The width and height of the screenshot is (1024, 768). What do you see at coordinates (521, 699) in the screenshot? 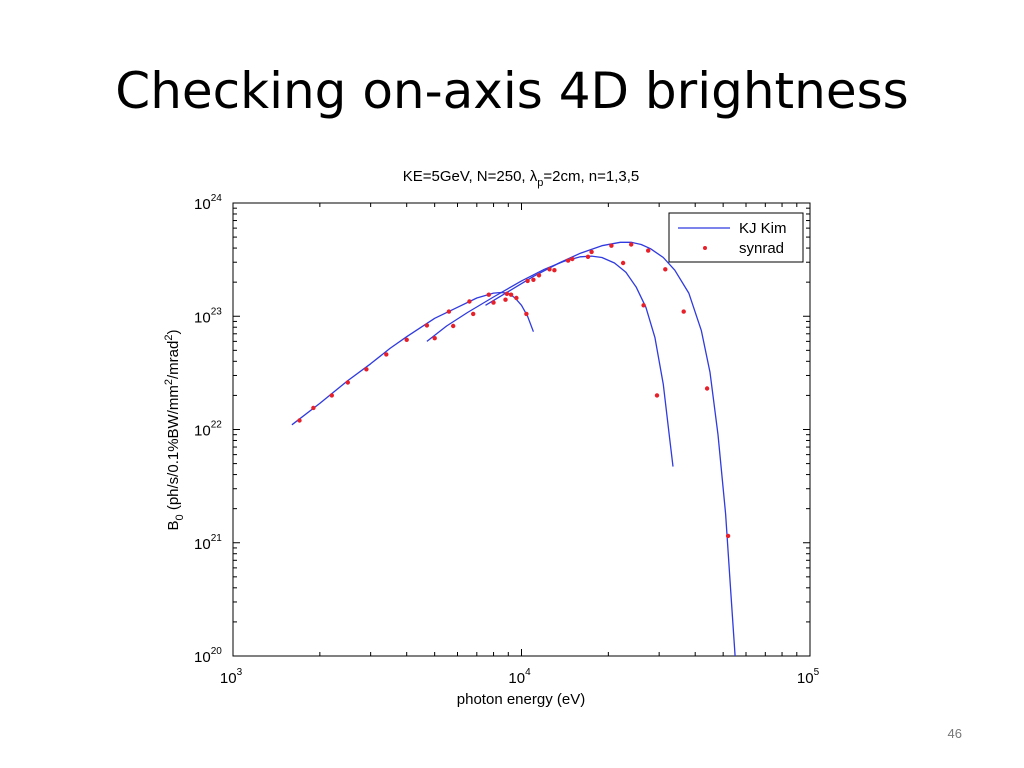
I see `x-axis-label: photon energy (eV)` at bounding box center [521, 699].